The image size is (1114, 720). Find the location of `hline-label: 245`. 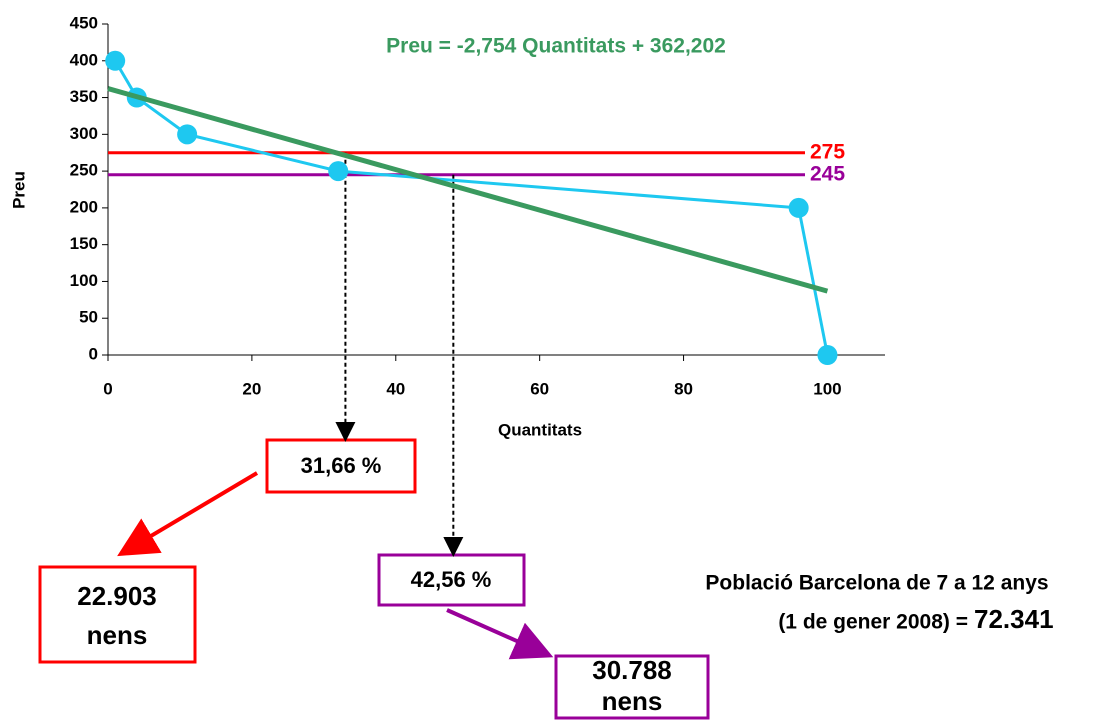

hline-label: 245 is located at coordinates (827, 173).